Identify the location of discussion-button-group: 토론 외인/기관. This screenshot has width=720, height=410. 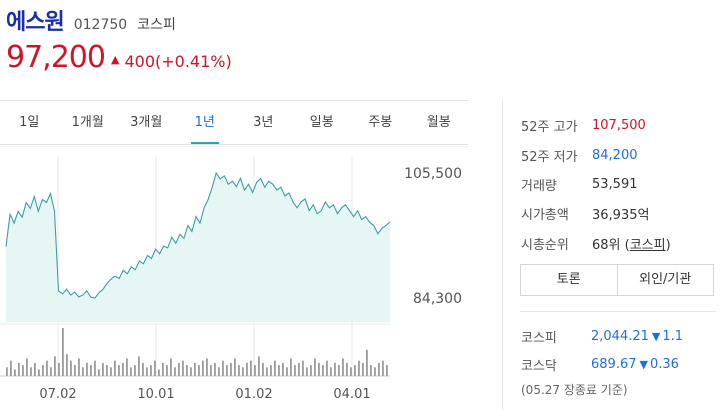
(617, 280).